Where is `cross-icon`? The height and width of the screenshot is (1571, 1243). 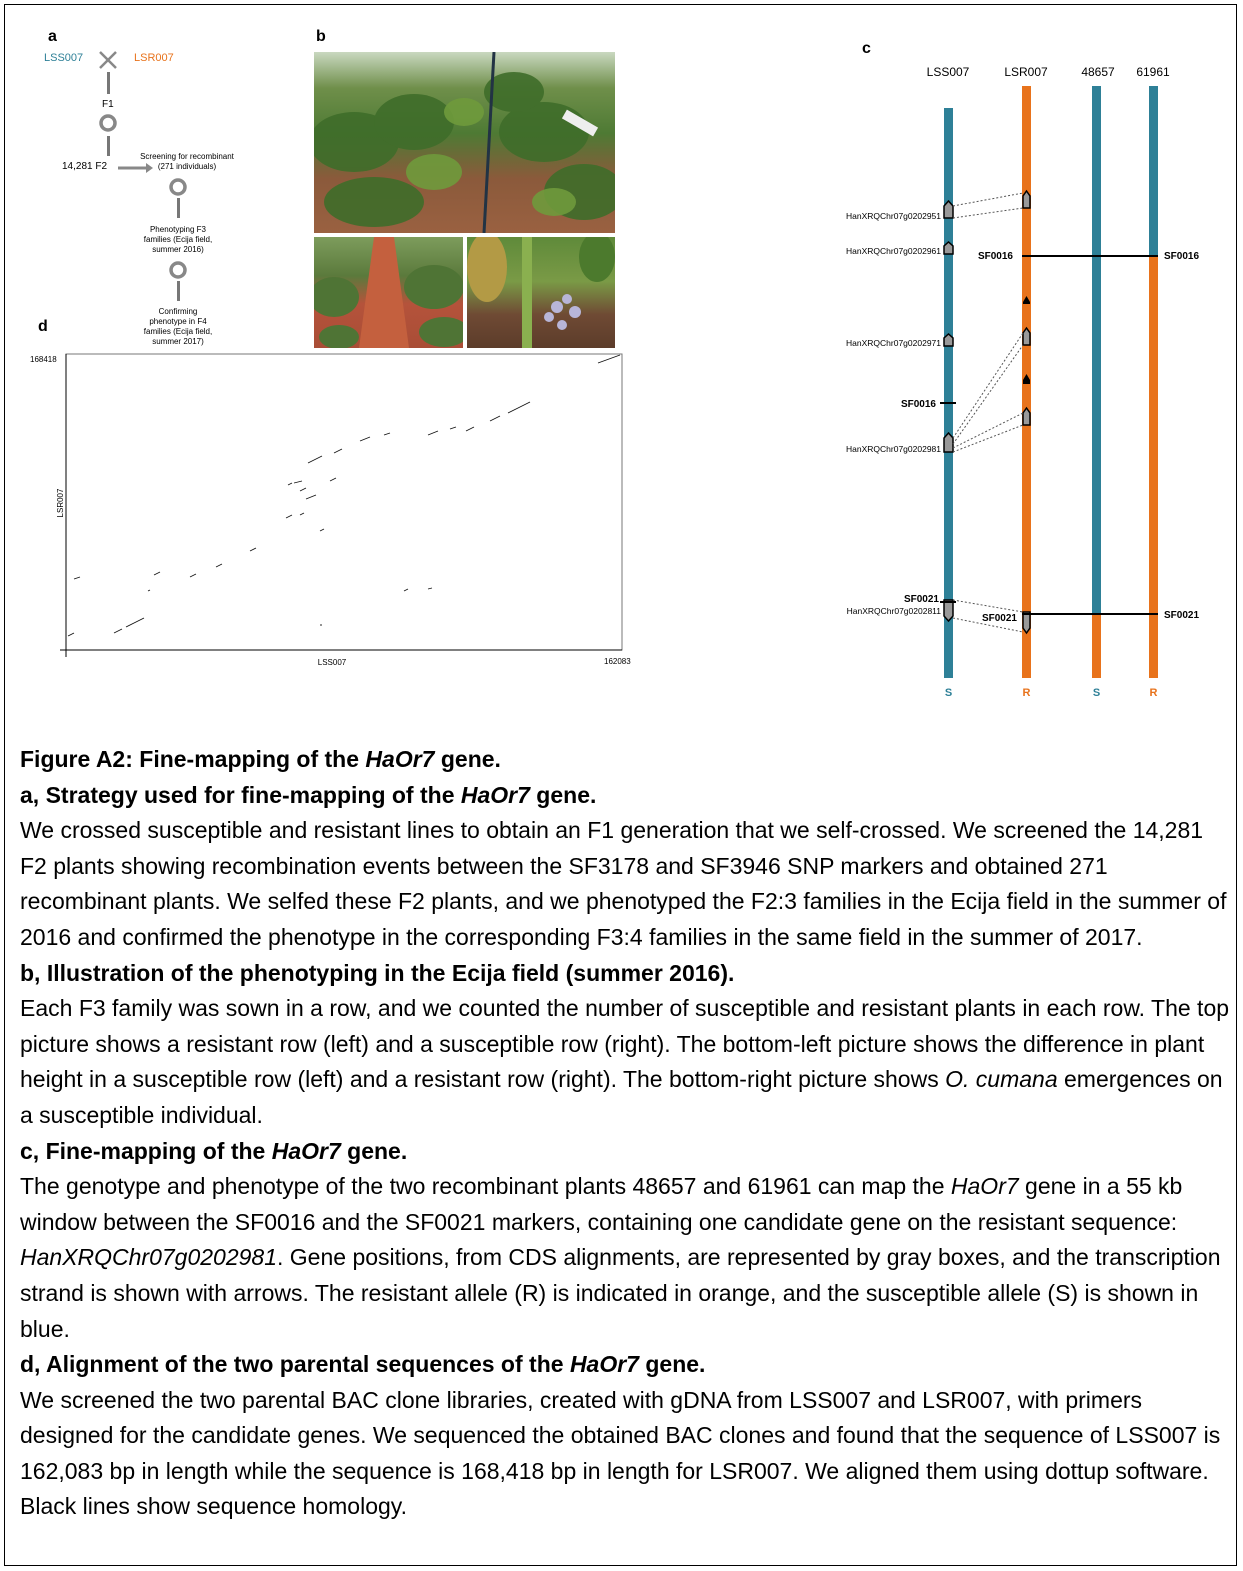
cross-icon is located at coordinates (108, 60).